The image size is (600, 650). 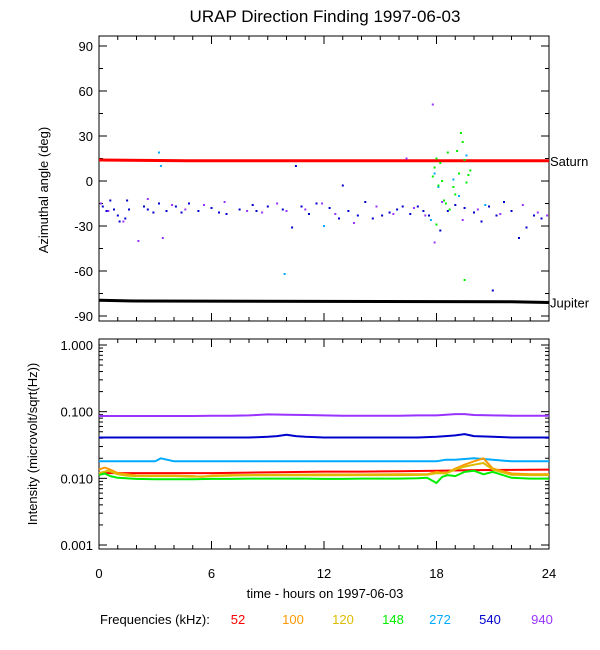 What do you see at coordinates (325, 593) in the screenshot?
I see `x-axis-label: time - hours on 1997-06-03` at bounding box center [325, 593].